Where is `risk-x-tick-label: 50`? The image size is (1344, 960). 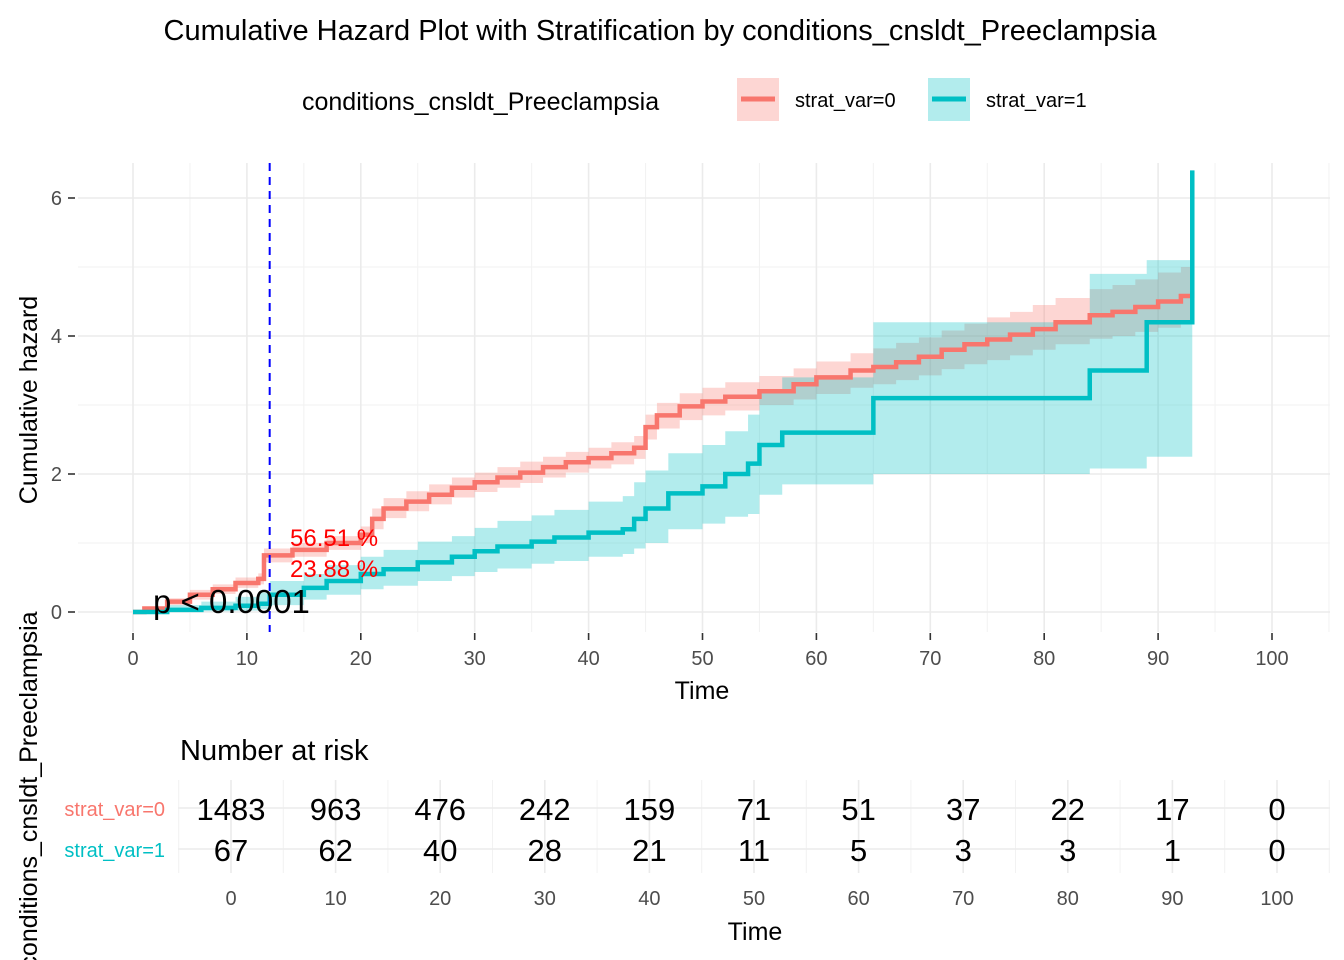 risk-x-tick-label: 50 is located at coordinates (754, 899).